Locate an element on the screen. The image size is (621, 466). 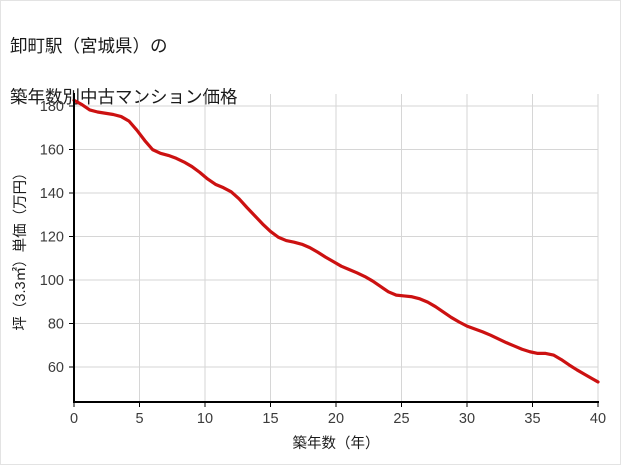
y-tick-labels: 180 160 140 120 100 80 60 is located at coordinates (52, 237).